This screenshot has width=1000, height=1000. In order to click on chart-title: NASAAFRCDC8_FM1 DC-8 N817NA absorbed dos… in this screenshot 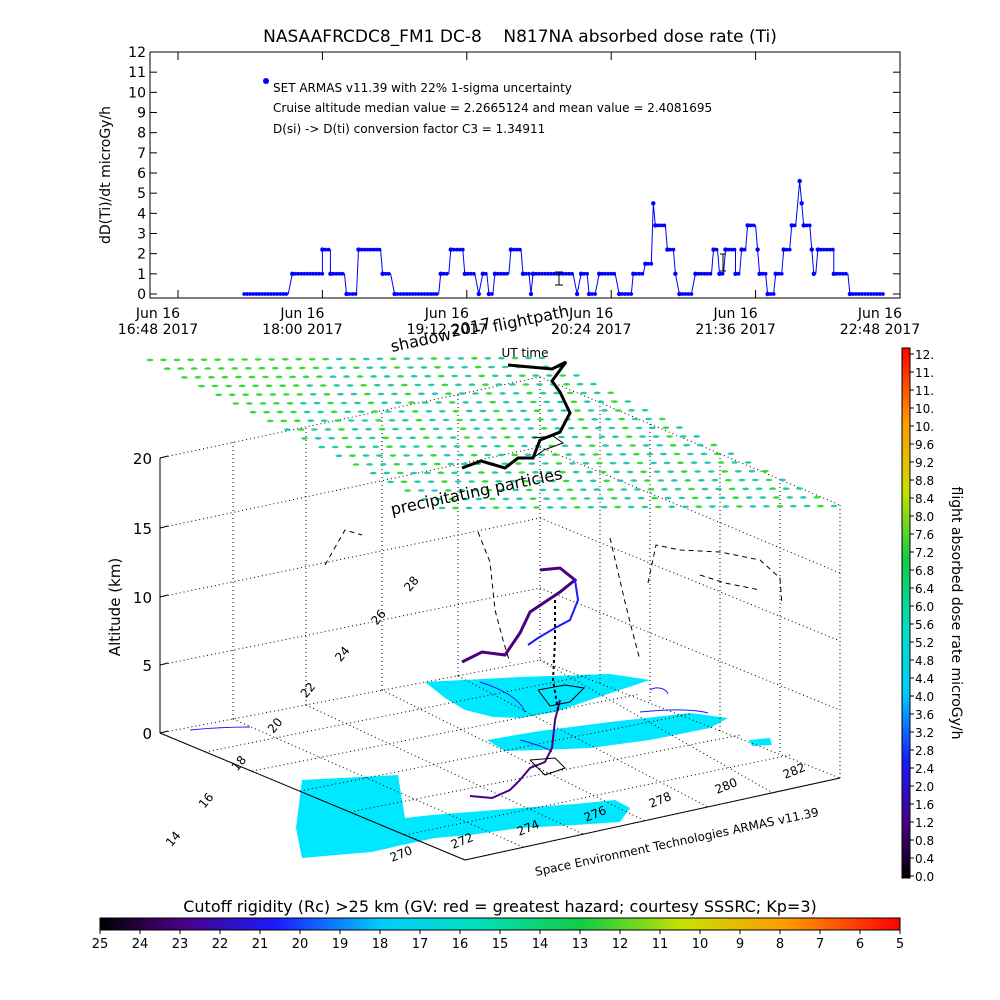, I will do `click(520, 37)`.